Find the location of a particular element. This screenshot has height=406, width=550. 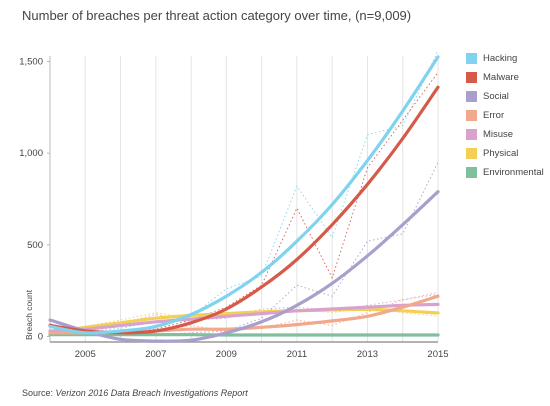

legend-item-environmental: Environmental is located at coordinates (508, 172).